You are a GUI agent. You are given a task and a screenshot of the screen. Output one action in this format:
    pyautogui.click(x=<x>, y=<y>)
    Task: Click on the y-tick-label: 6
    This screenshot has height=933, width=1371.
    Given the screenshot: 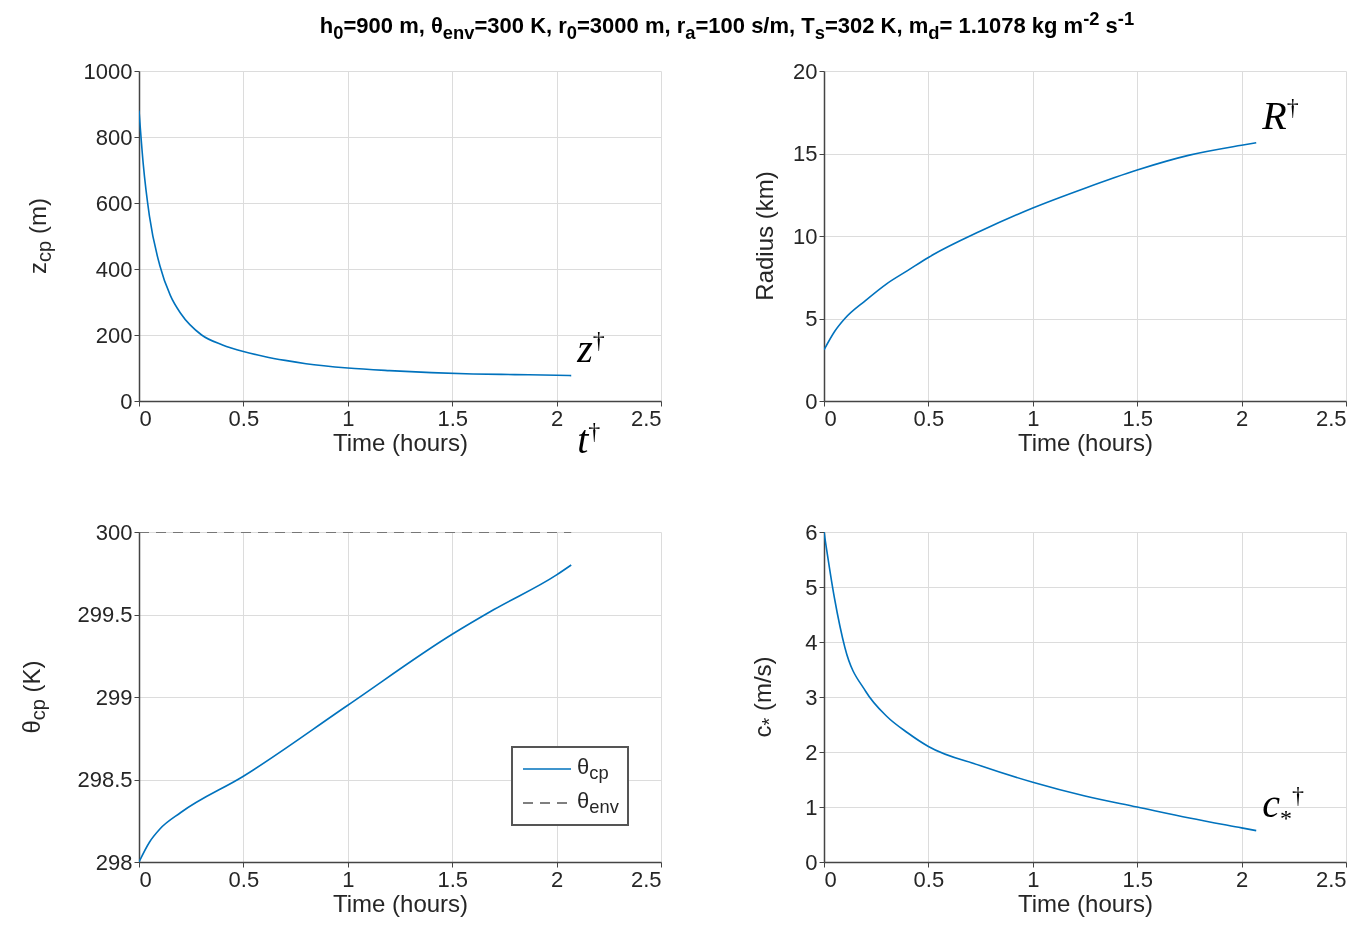 What is the action you would take?
    pyautogui.click(x=811, y=532)
    